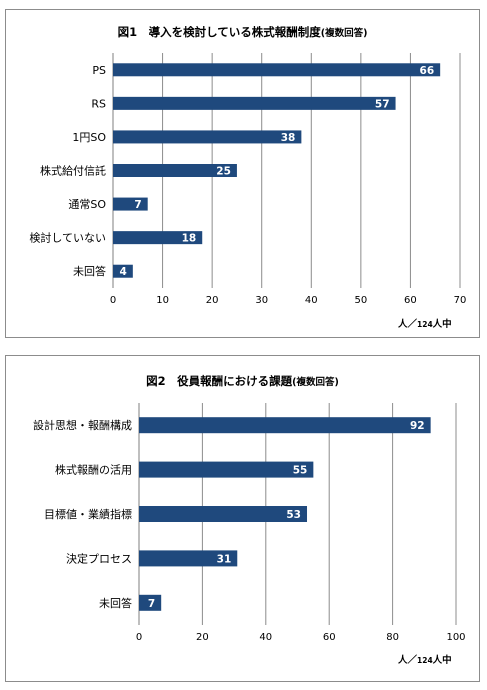 The height and width of the screenshot is (690, 487). Describe the element at coordinates (93, 470) in the screenshot. I see `category-label: 株式報酬の活用` at that location.